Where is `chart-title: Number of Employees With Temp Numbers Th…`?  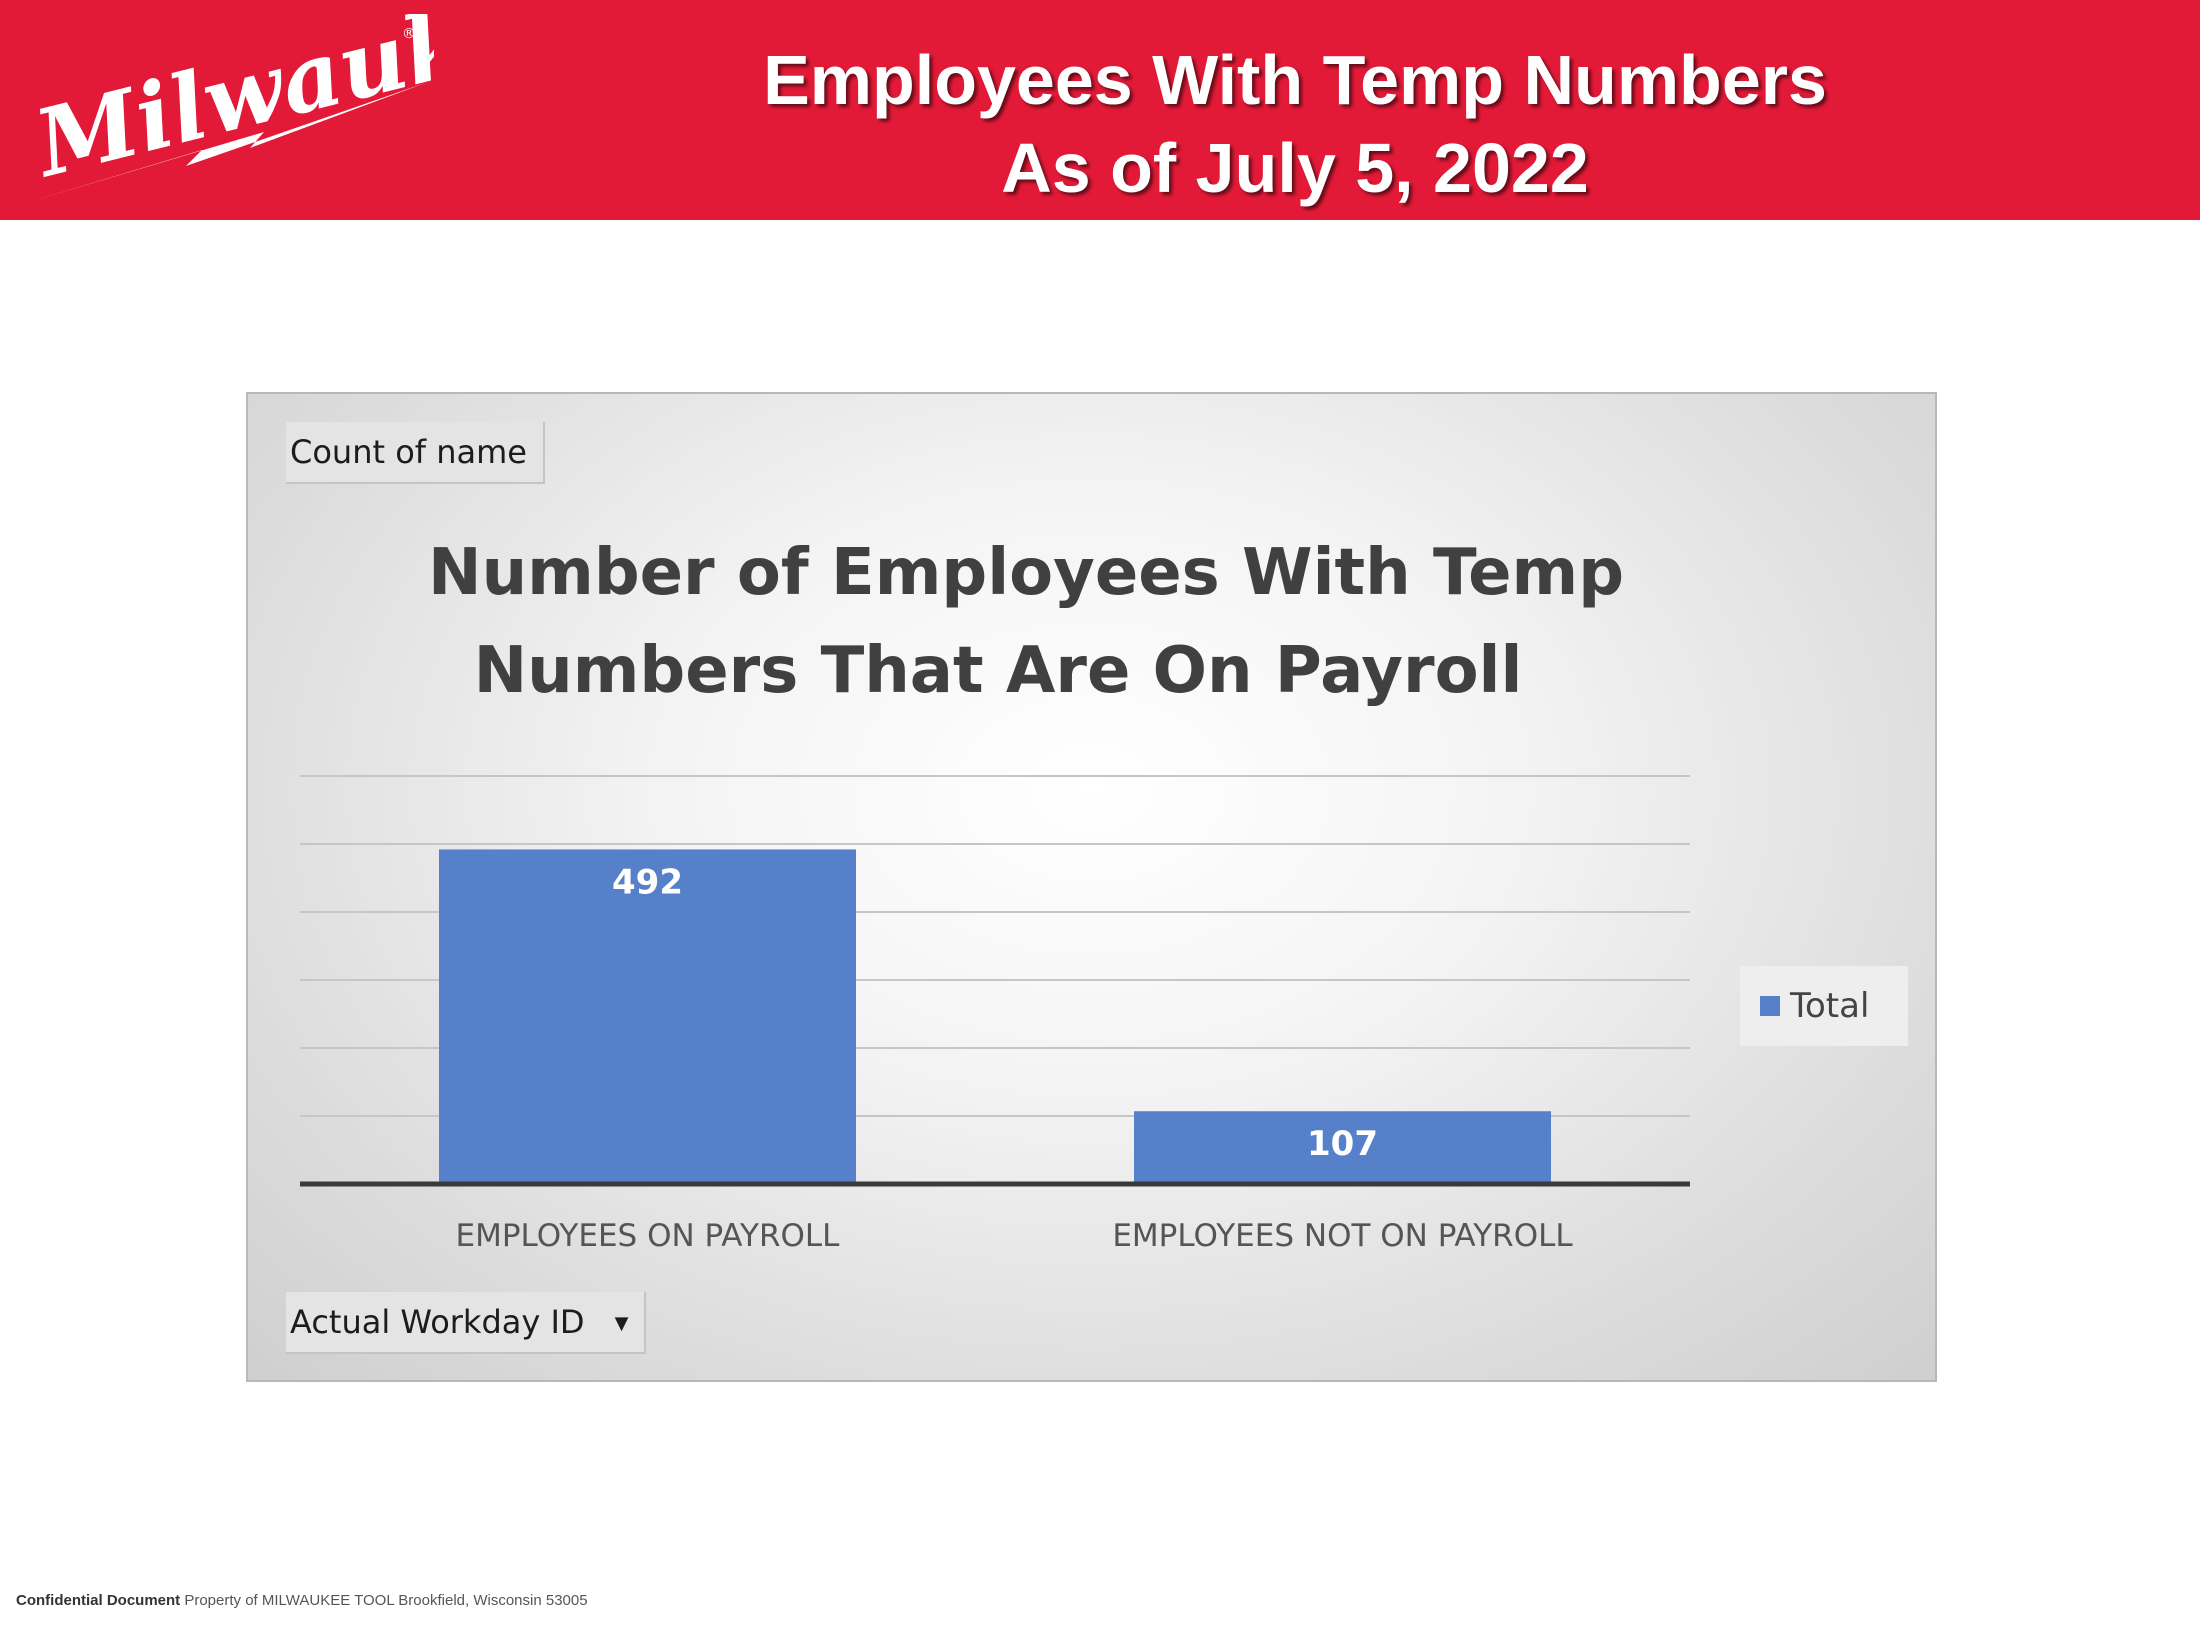
chart-title: Number of Employees With Temp Numbers Th… is located at coordinates (1026, 622).